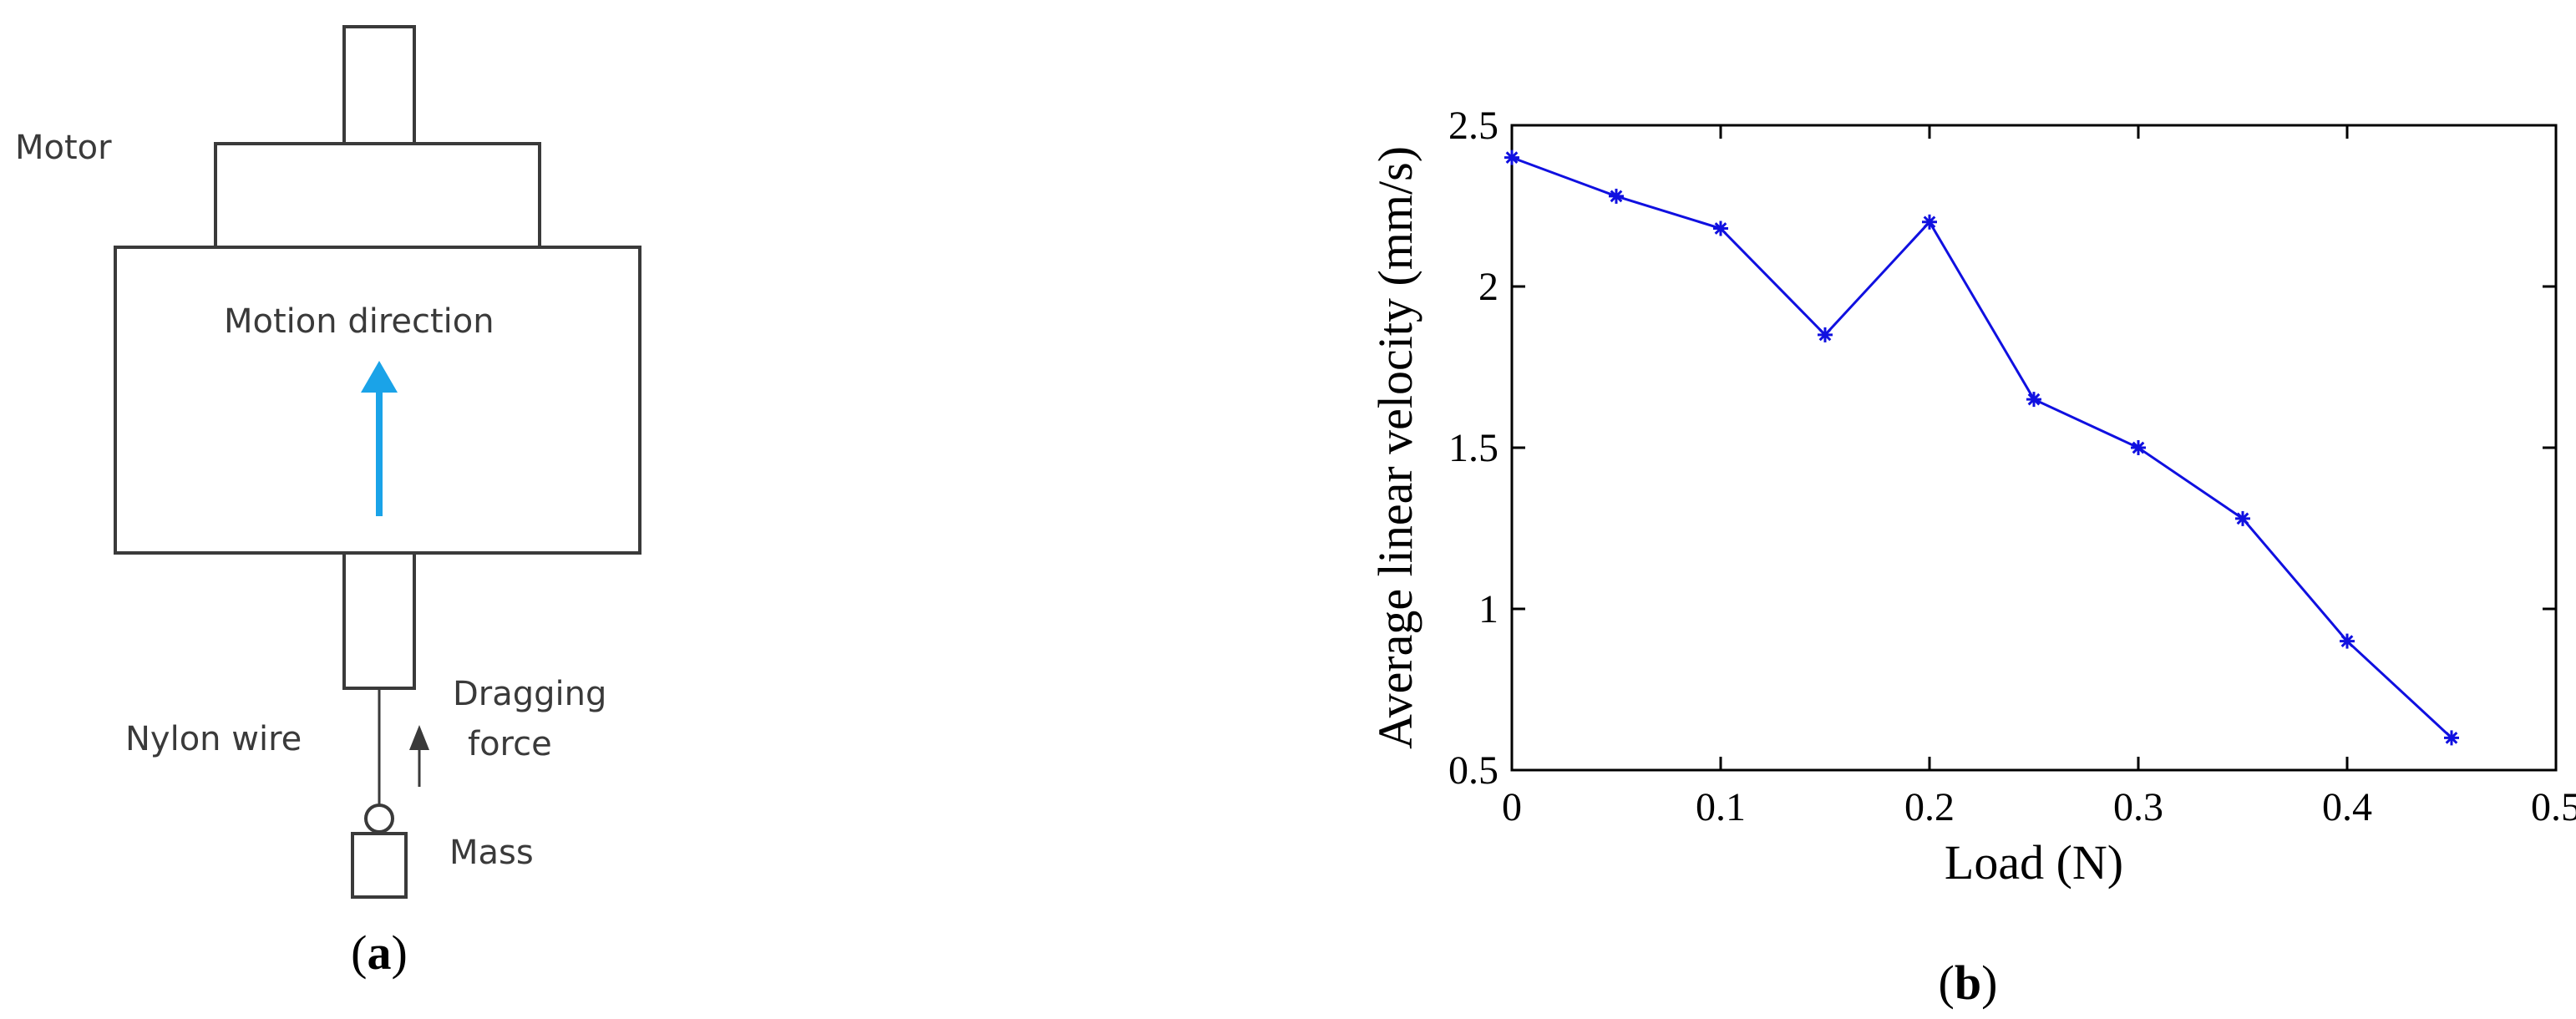 This screenshot has width=2576, height=1019. Describe the element at coordinates (379, 377) in the screenshot. I see `motion-direction-arrow-head` at that location.